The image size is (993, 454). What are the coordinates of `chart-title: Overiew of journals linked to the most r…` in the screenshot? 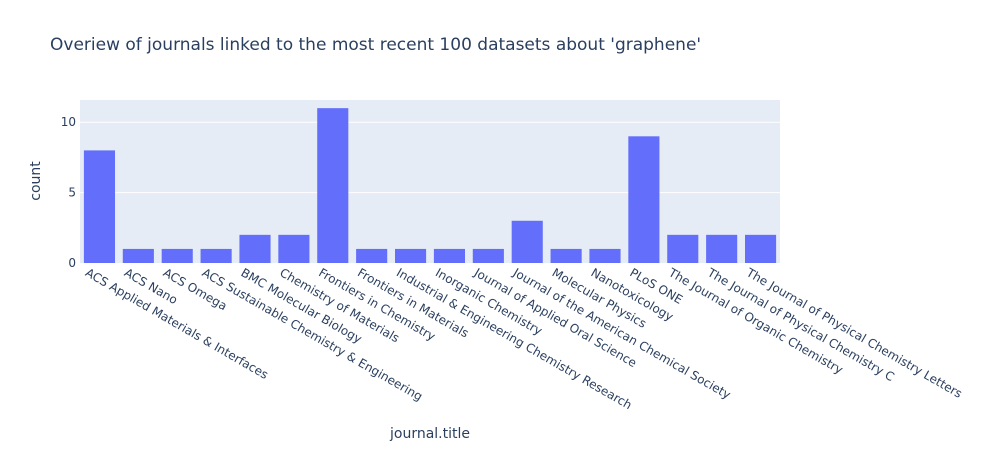 It's located at (375, 45).